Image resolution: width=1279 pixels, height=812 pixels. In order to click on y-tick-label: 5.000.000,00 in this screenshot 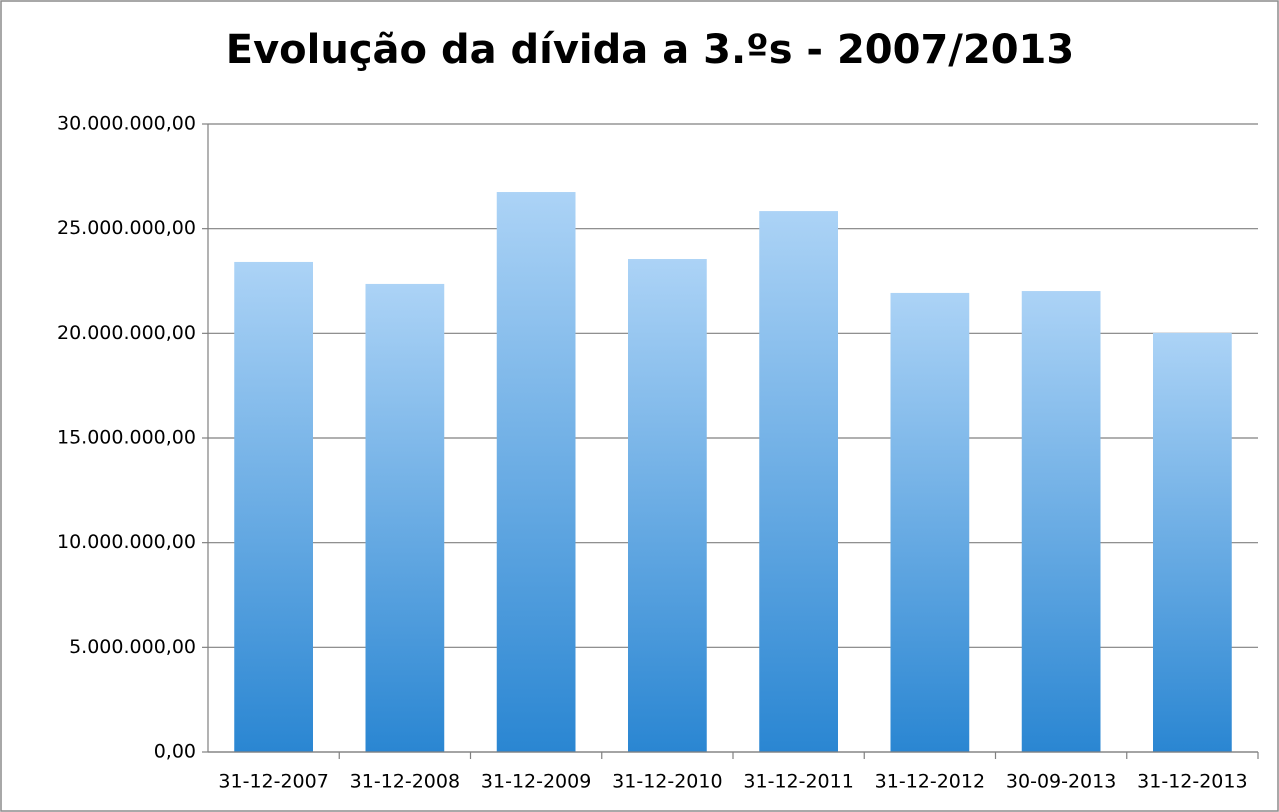, I will do `click(132, 647)`.